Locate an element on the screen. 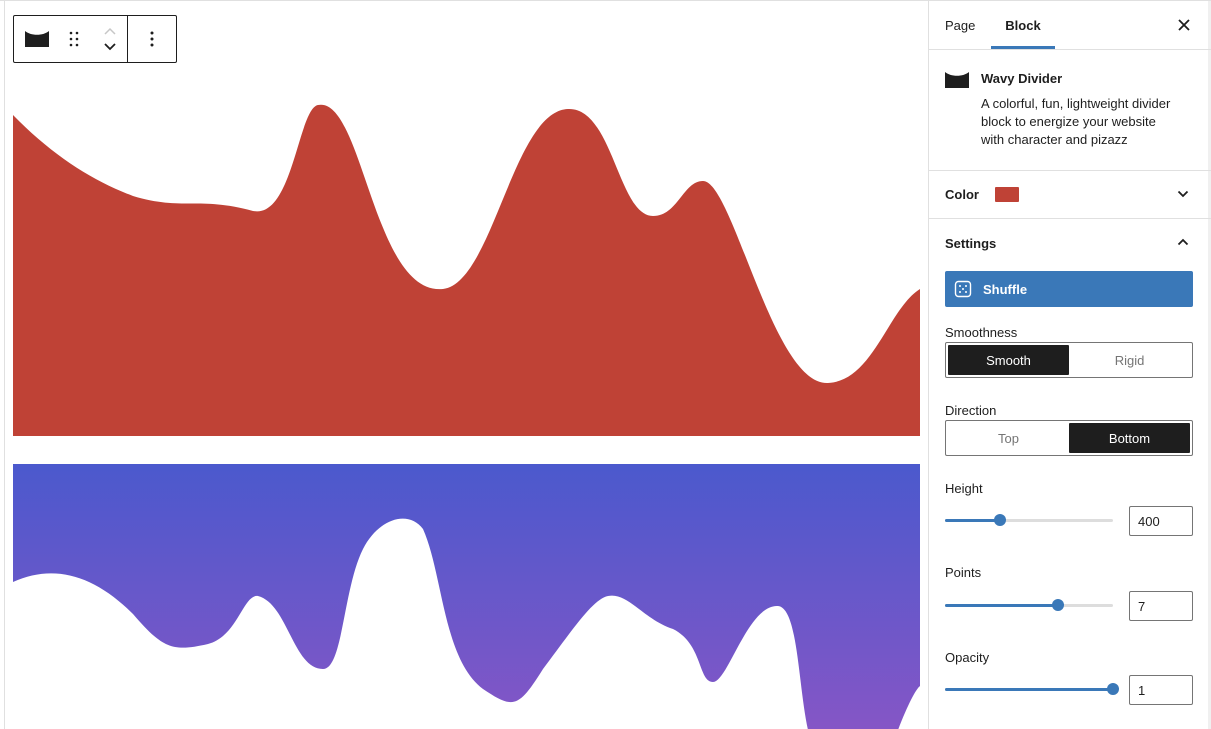 Image resolution: width=1211 pixels, height=729 pixels. height-slider is located at coordinates (1029, 520).